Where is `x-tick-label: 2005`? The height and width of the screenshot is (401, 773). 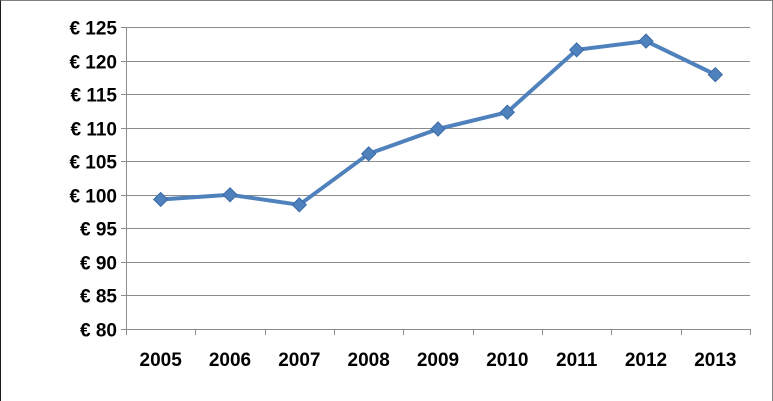
x-tick-label: 2005 is located at coordinates (161, 360).